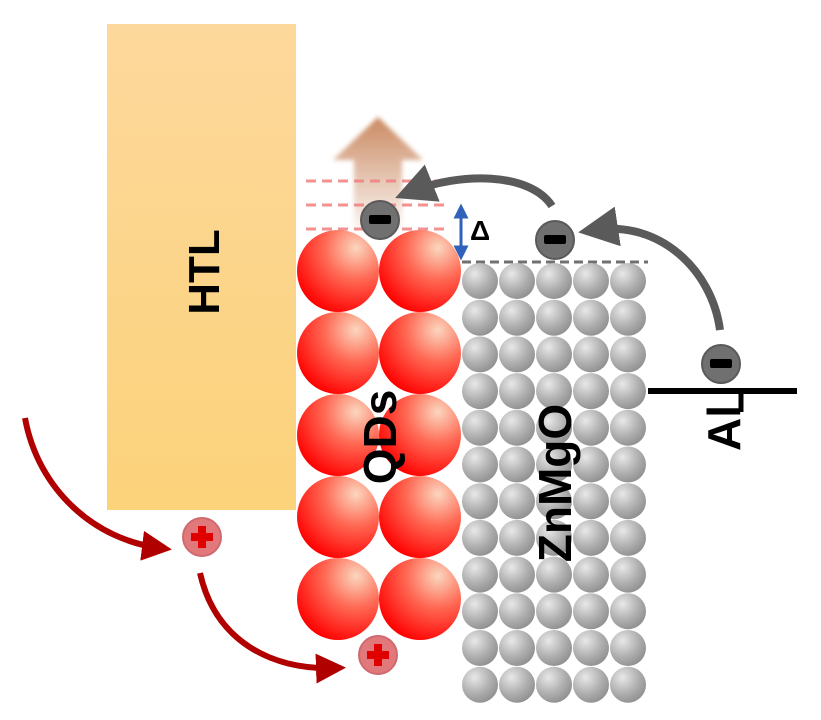  Describe the element at coordinates (378, 174) in the screenshot. I see `emission-up-arrow-icon` at that location.